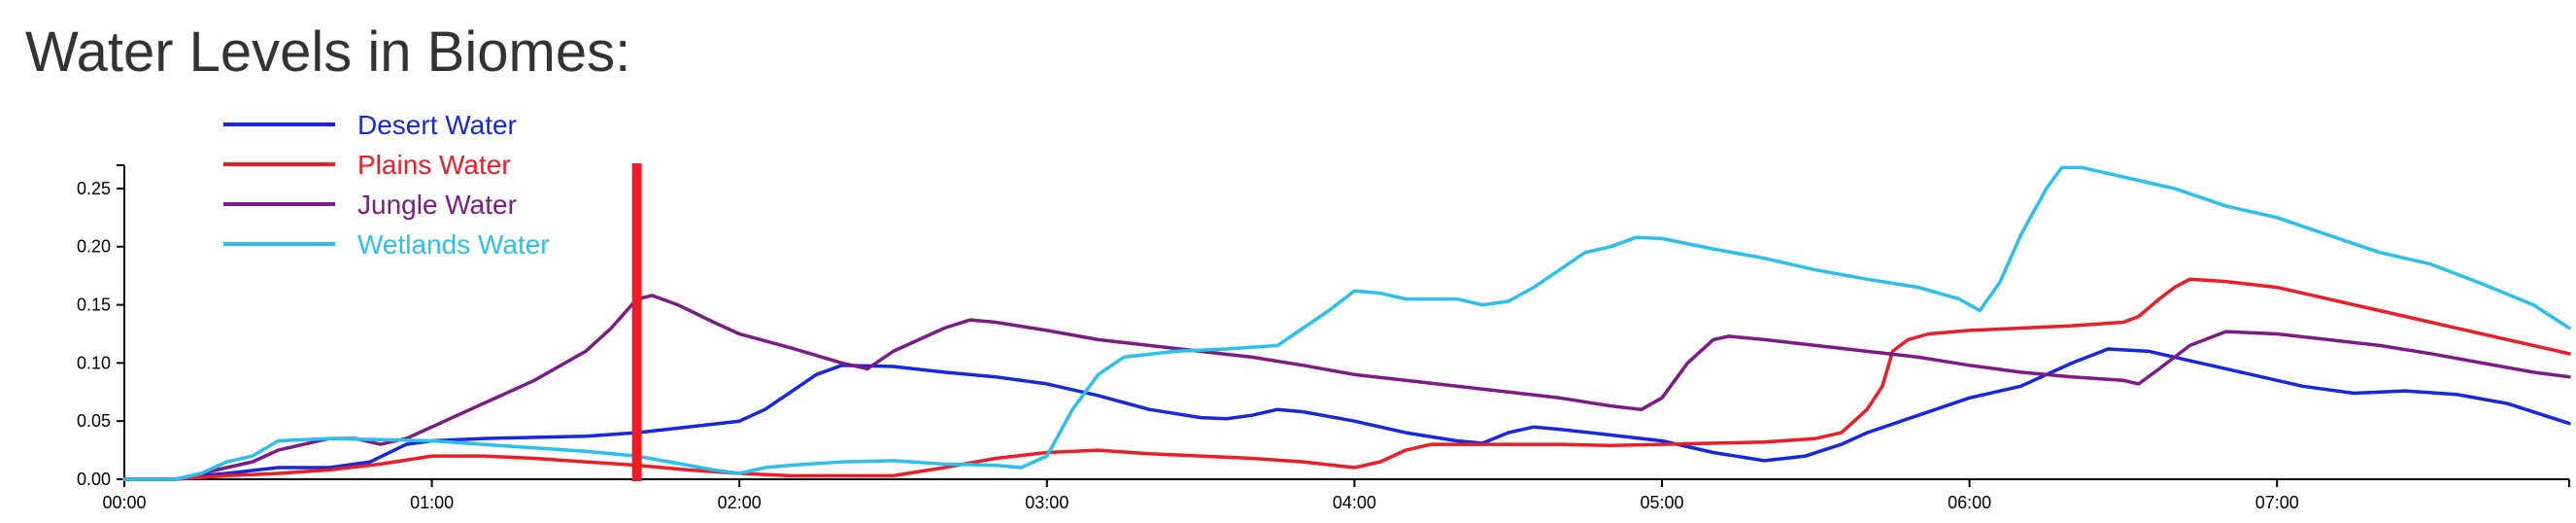 The height and width of the screenshot is (523, 2576). Describe the element at coordinates (94, 362) in the screenshot. I see `y-tick-label: 0.10` at that location.